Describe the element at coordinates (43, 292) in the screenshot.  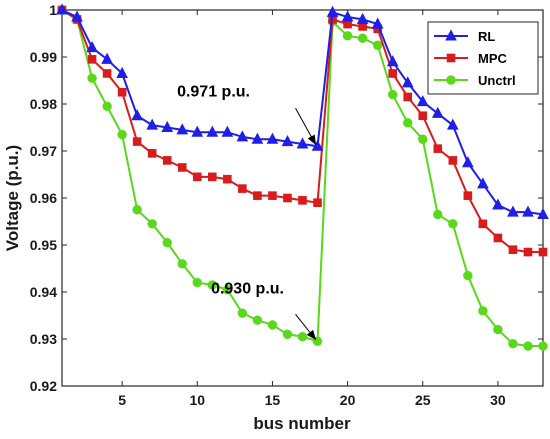
I see `y-tick-label: 0.94` at that location.